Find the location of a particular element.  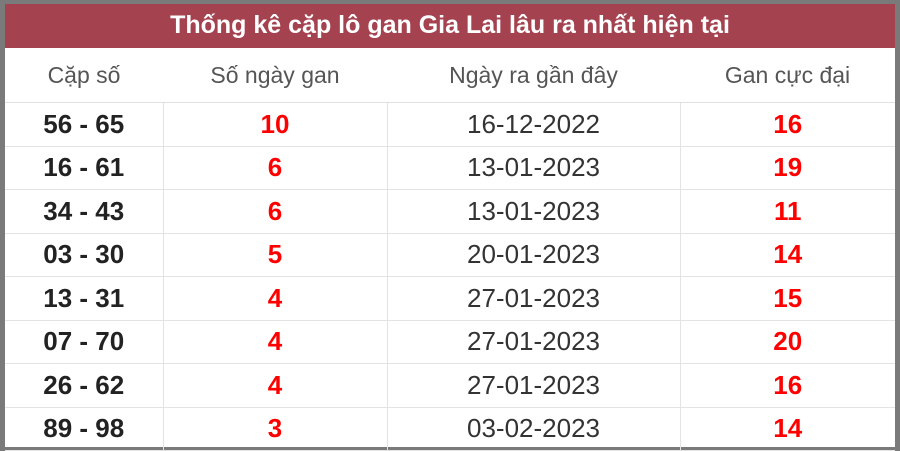

table-row: 13 - 31 4 27-01-2023 15 is located at coordinates (450, 298).